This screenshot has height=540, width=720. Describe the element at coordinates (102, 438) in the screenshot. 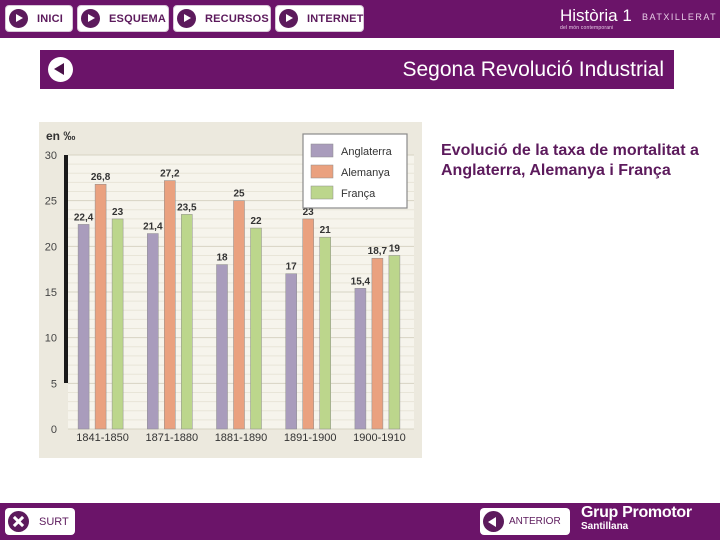

I see `x-tick-label: 1841-1850` at that location.